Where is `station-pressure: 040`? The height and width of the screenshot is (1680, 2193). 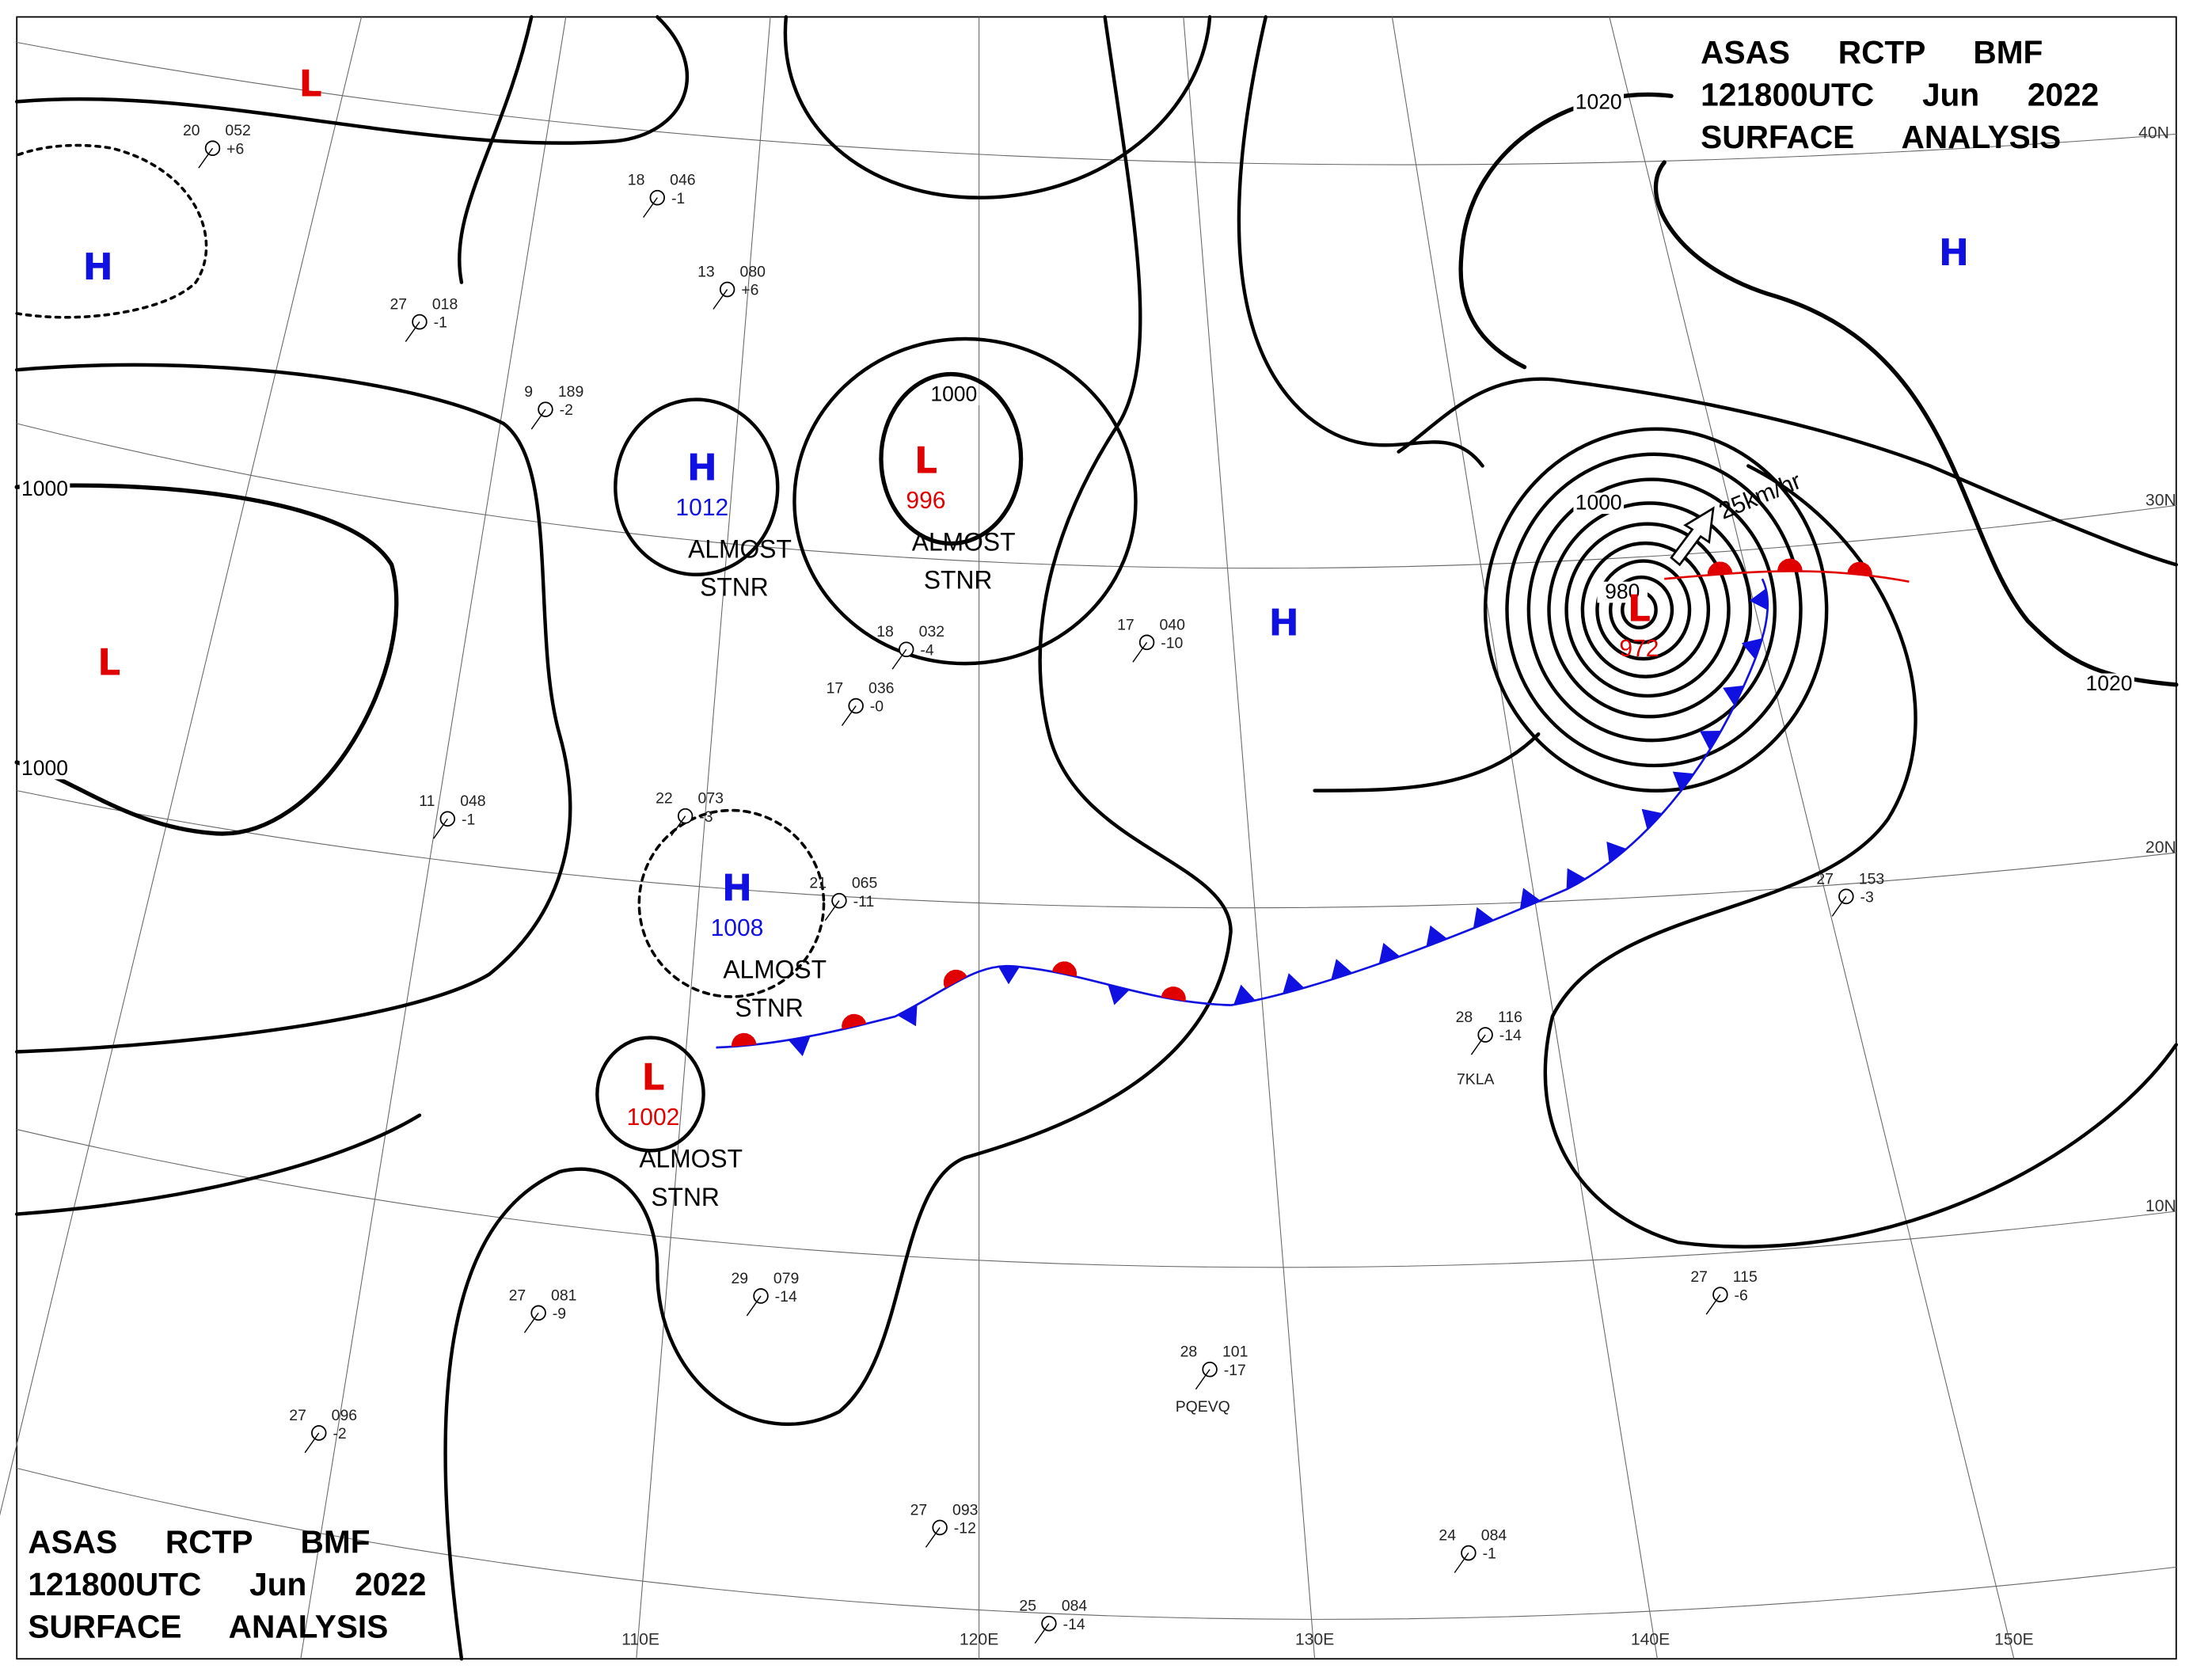
station-pressure: 040 is located at coordinates (1172, 624).